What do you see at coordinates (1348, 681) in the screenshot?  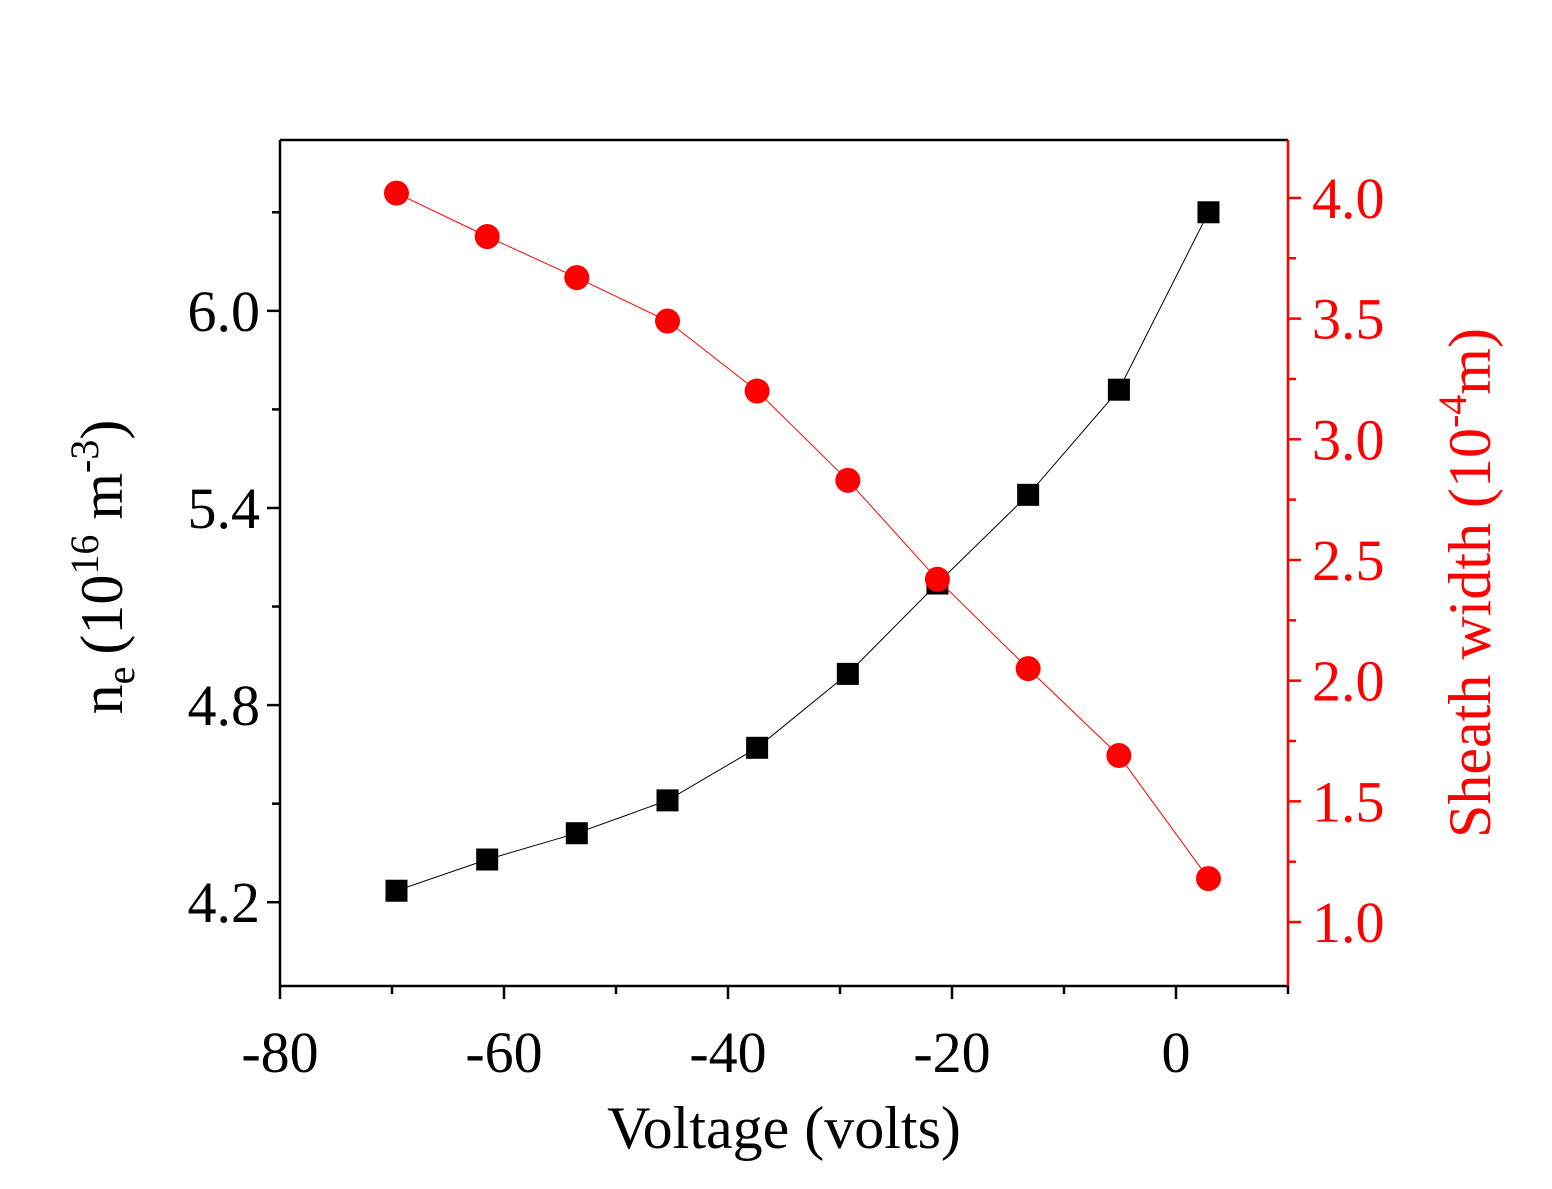 I see `right-tick-label: 2.0` at bounding box center [1348, 681].